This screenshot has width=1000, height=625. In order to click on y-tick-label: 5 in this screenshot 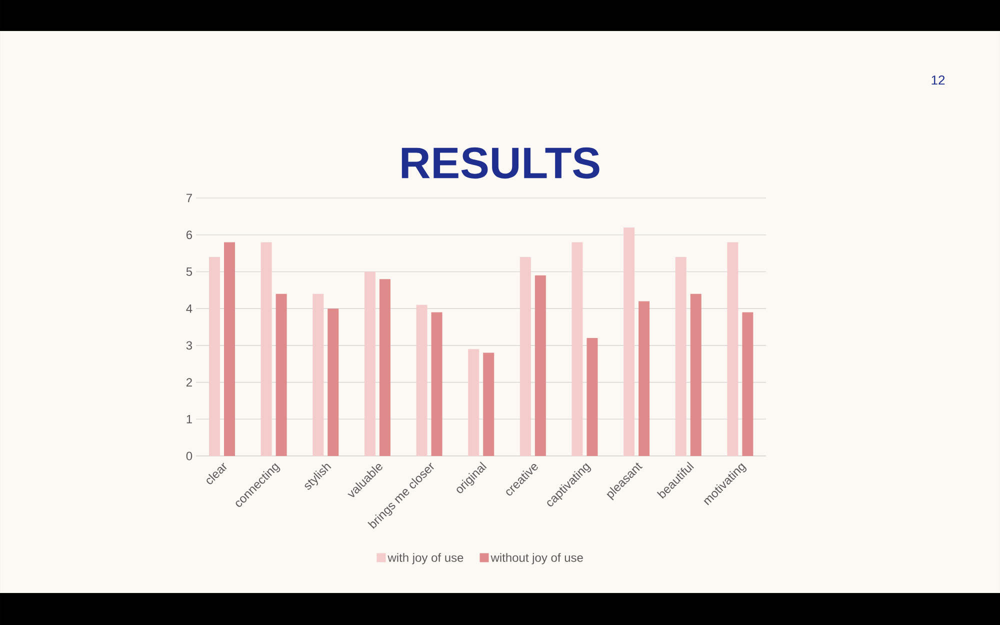, I will do `click(189, 272)`.